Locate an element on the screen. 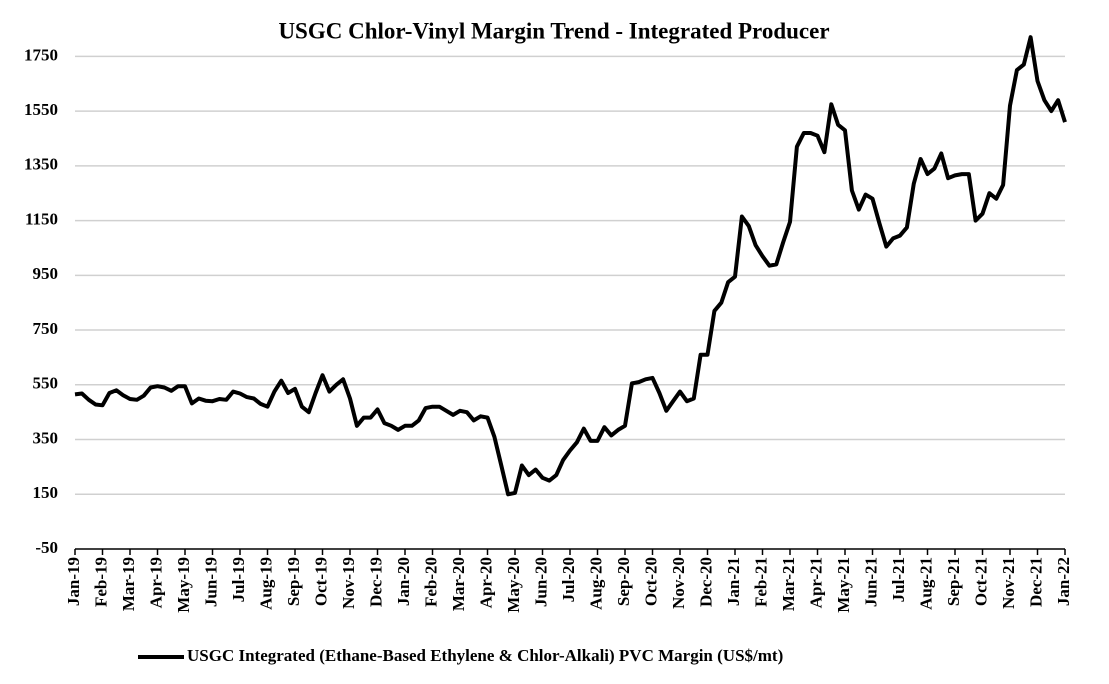  x-tick-label: Jun-19 is located at coordinates (210, 582).